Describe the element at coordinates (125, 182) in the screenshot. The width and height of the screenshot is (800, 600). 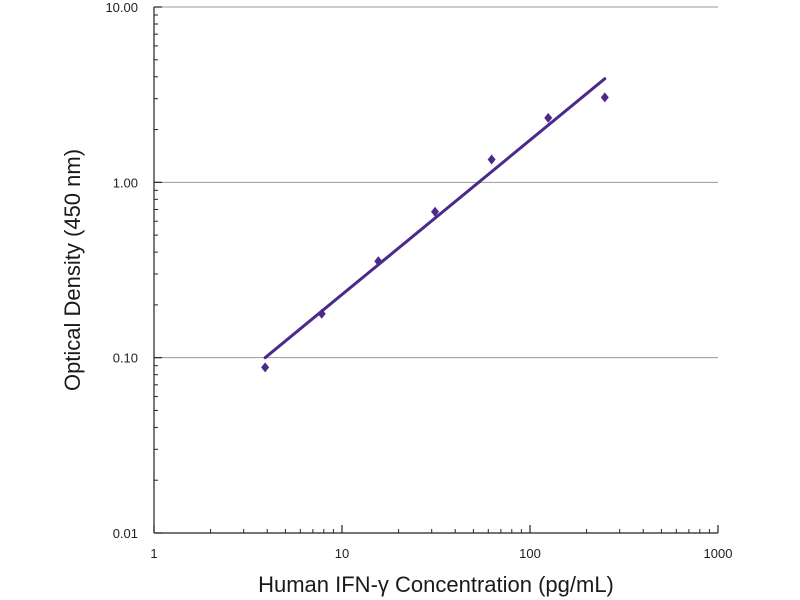
I see `y-tick-label: 1.00` at that location.